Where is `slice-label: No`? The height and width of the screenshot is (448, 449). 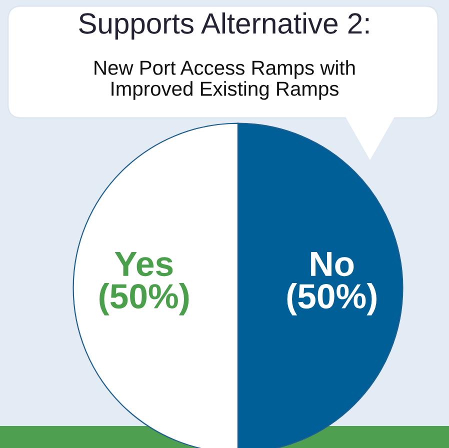 slice-label: No is located at coordinates (332, 264).